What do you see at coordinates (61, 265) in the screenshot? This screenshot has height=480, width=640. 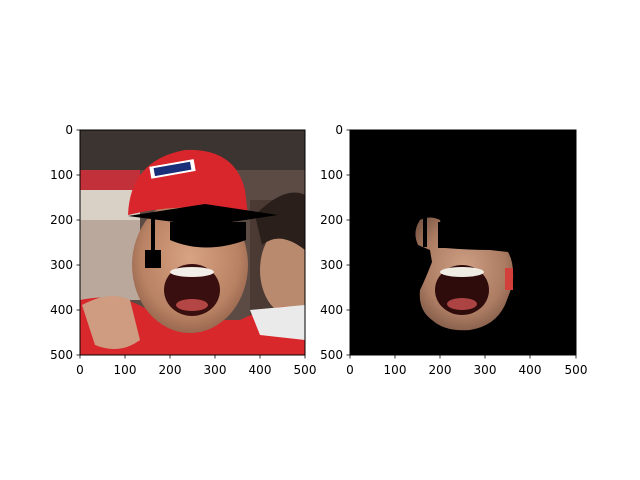 I see `left-y-tick-label: 300` at bounding box center [61, 265].